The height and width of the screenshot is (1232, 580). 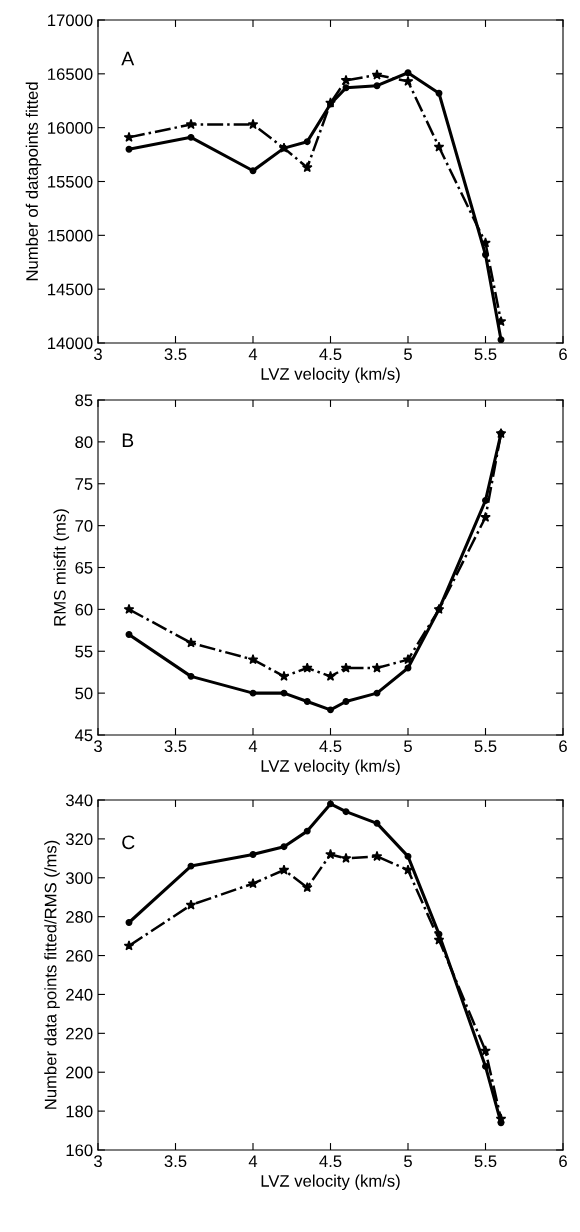 What do you see at coordinates (70, 181) in the screenshot?
I see `y-tick-label: 15500` at bounding box center [70, 181].